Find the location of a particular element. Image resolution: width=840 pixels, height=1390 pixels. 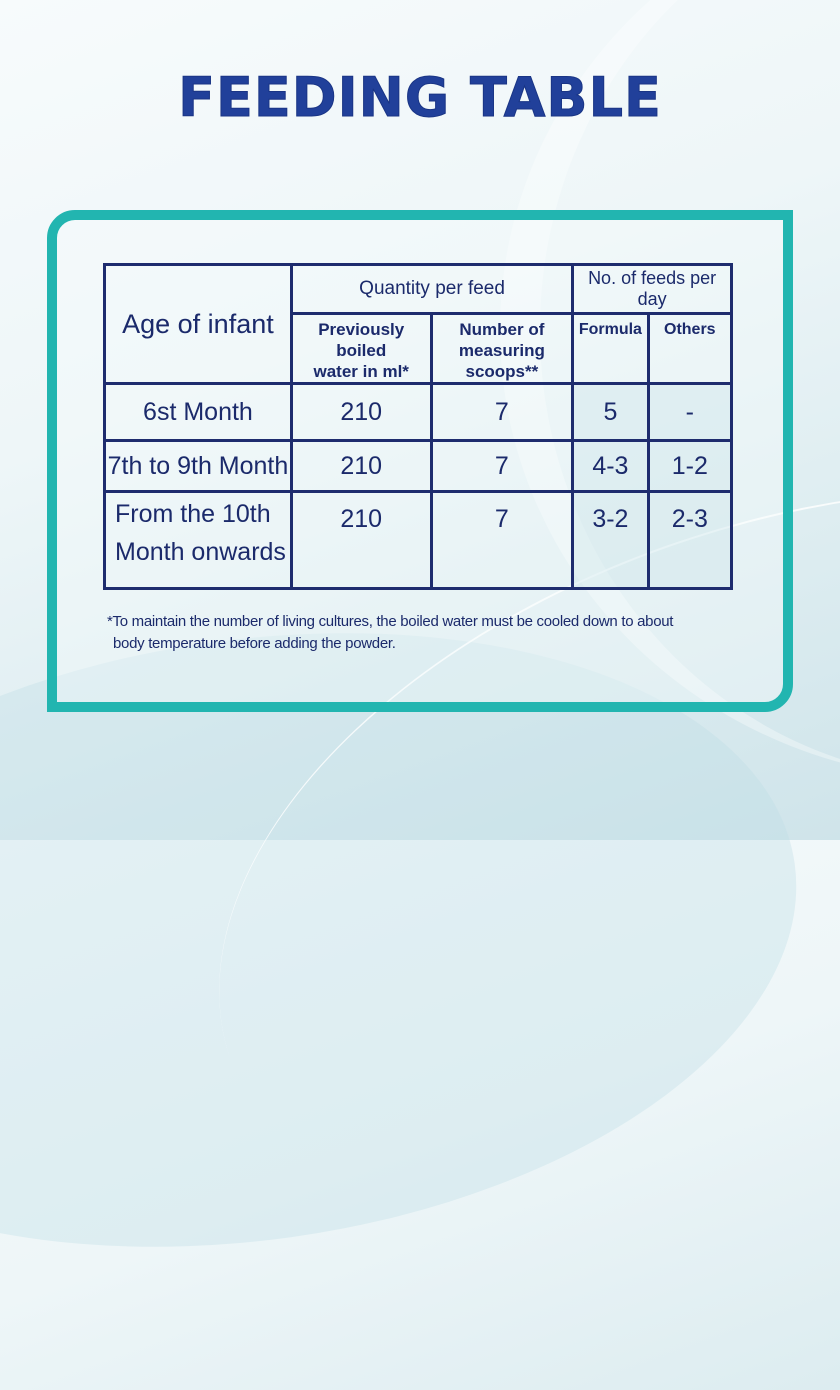

cell-formula: 4-3 is located at coordinates (610, 466).